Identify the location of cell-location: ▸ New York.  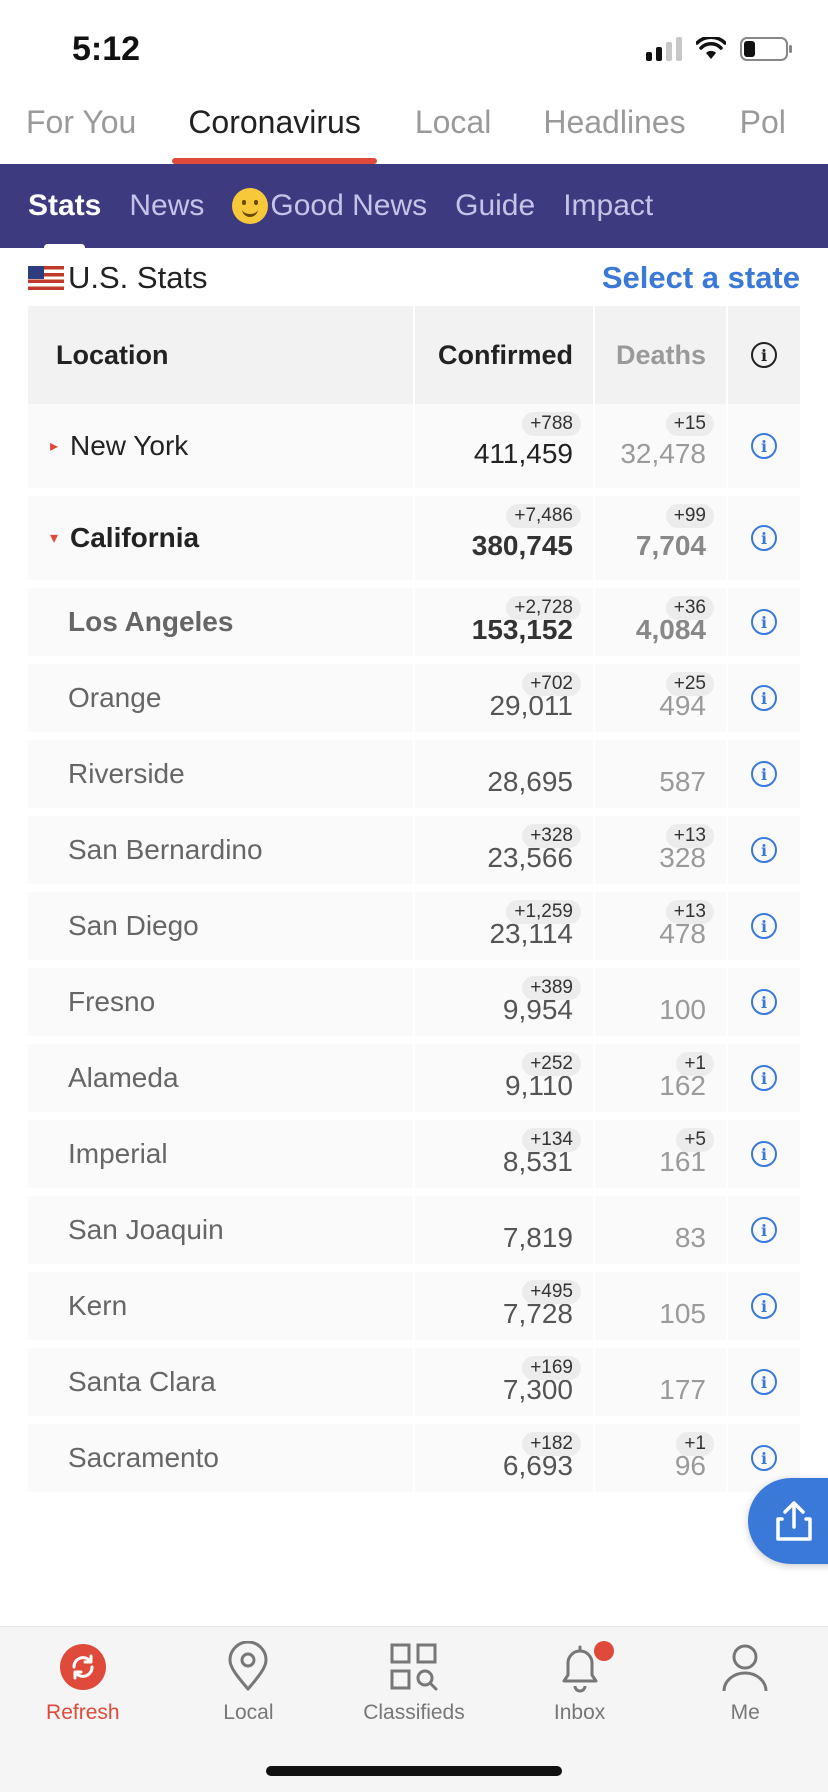
(221, 446).